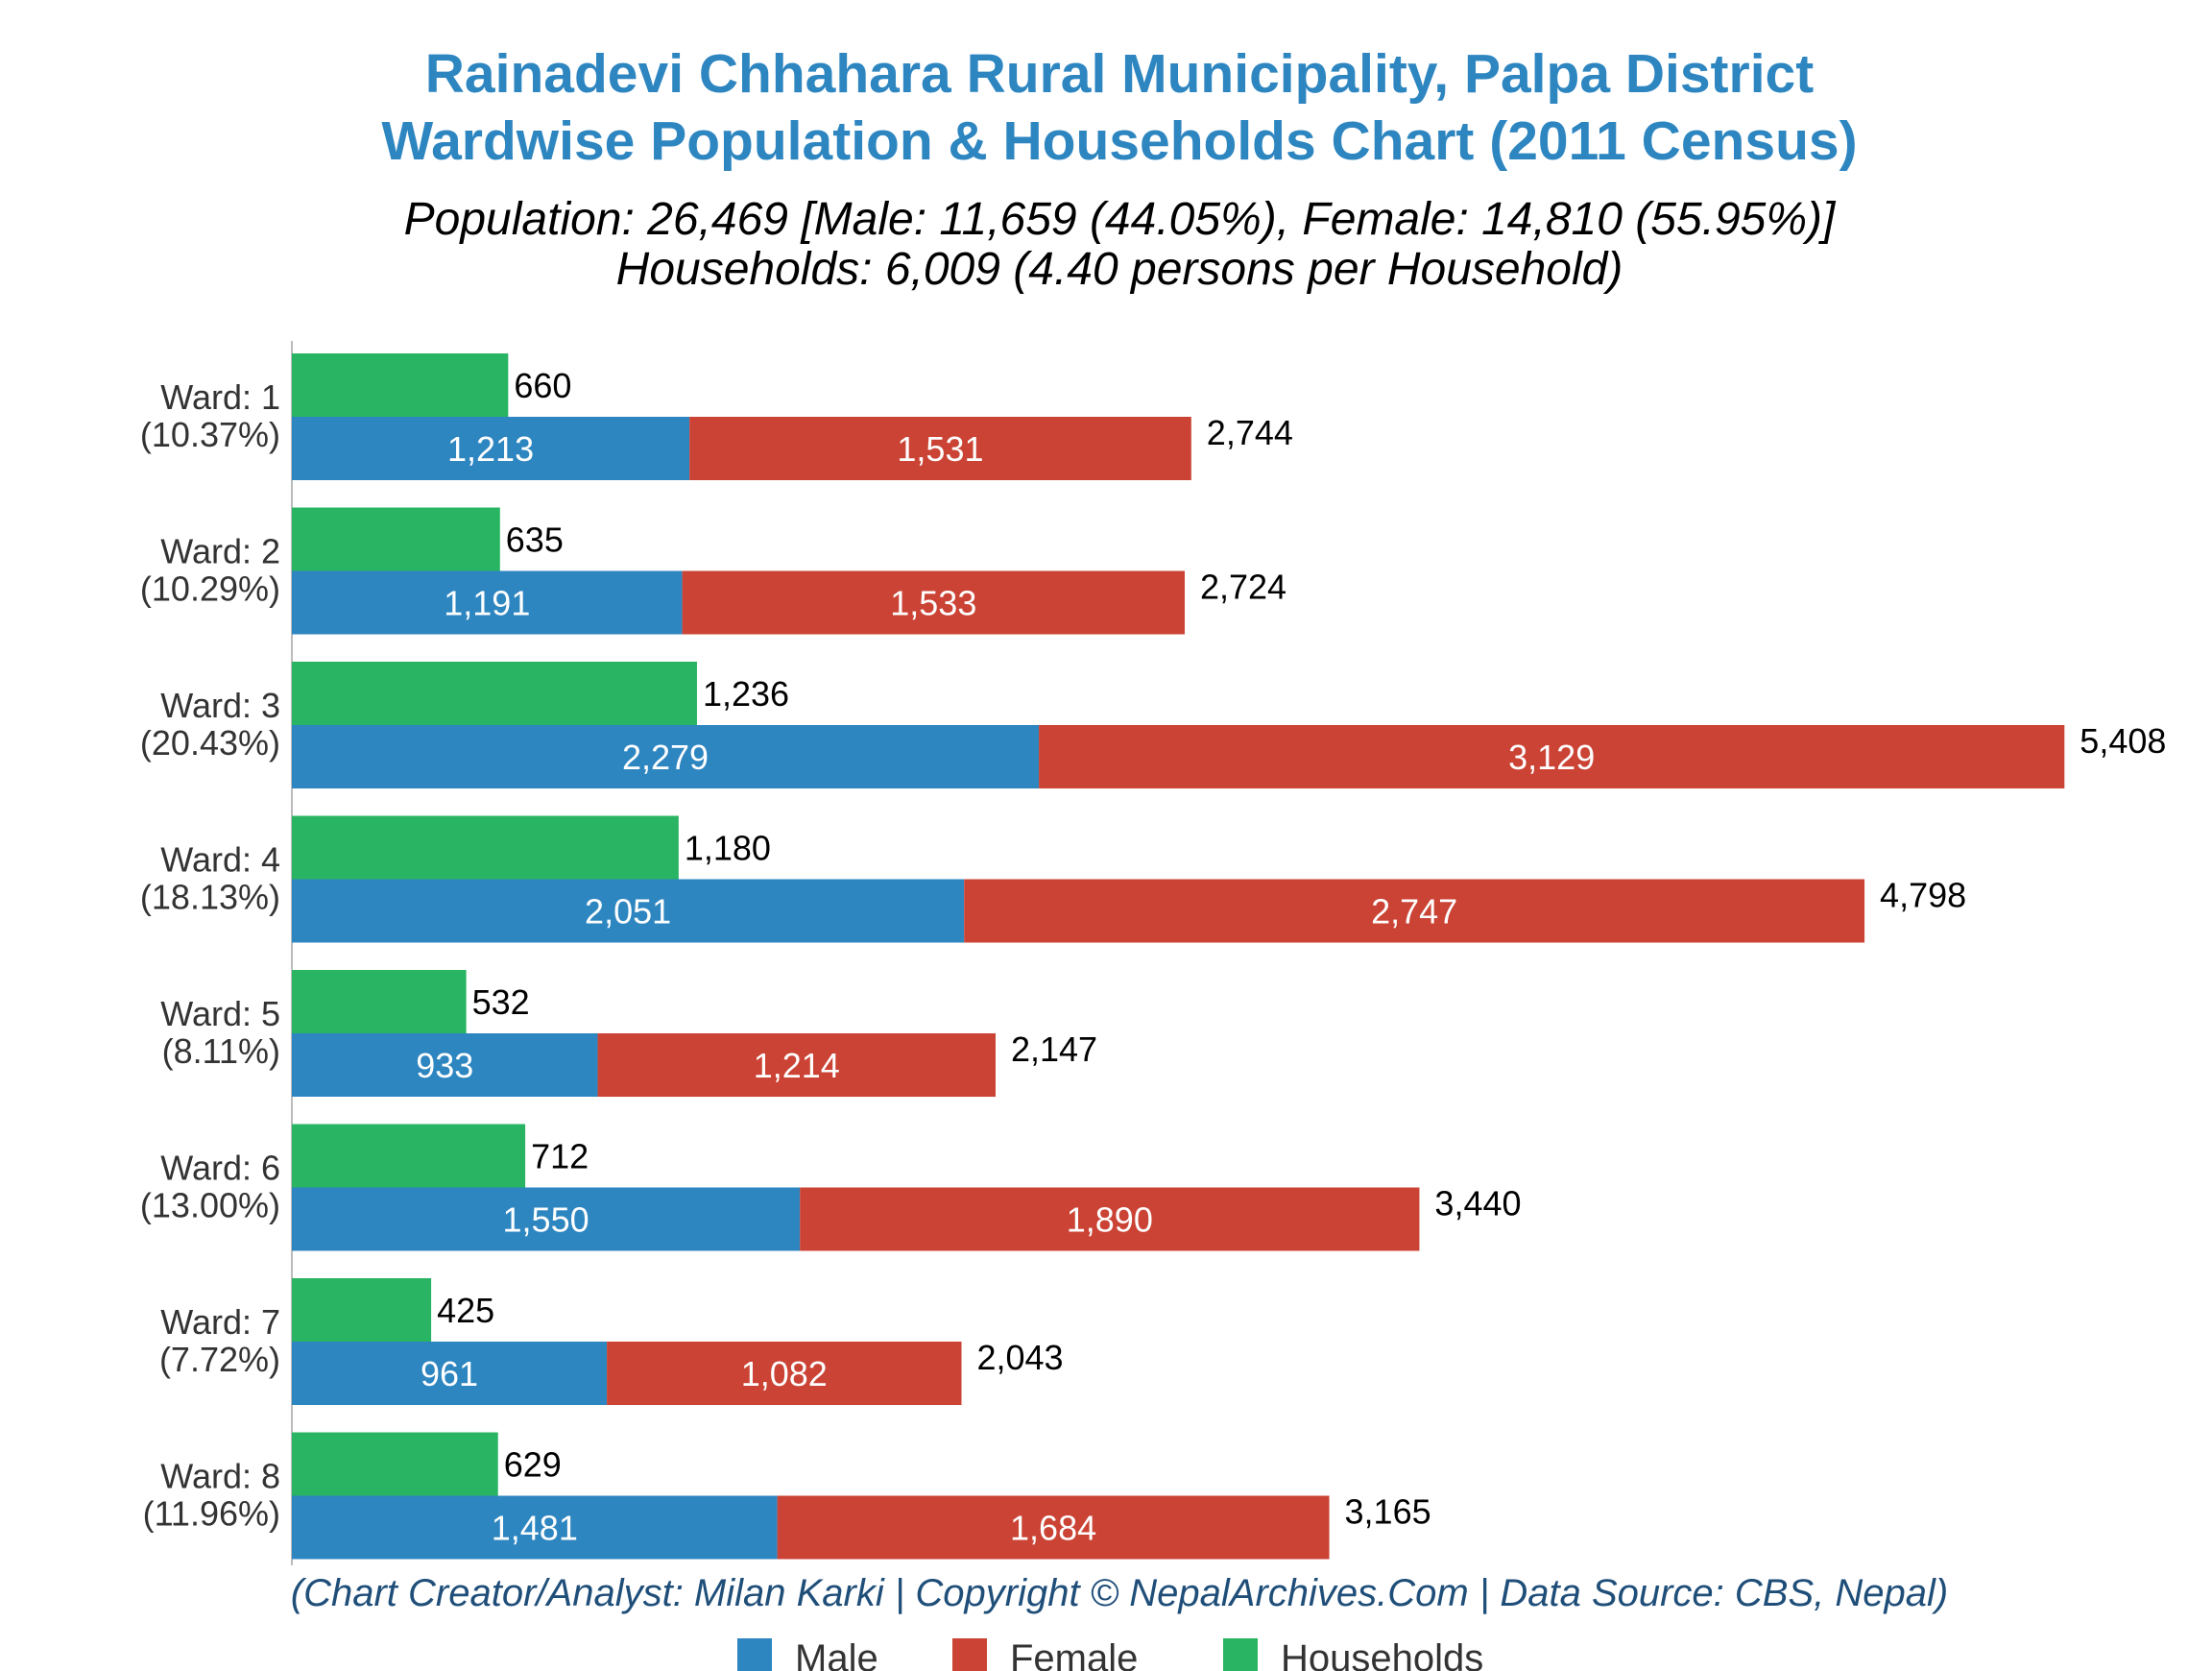 The height and width of the screenshot is (1671, 2212). I want to click on male-value-label: 1,481, so click(535, 1529).